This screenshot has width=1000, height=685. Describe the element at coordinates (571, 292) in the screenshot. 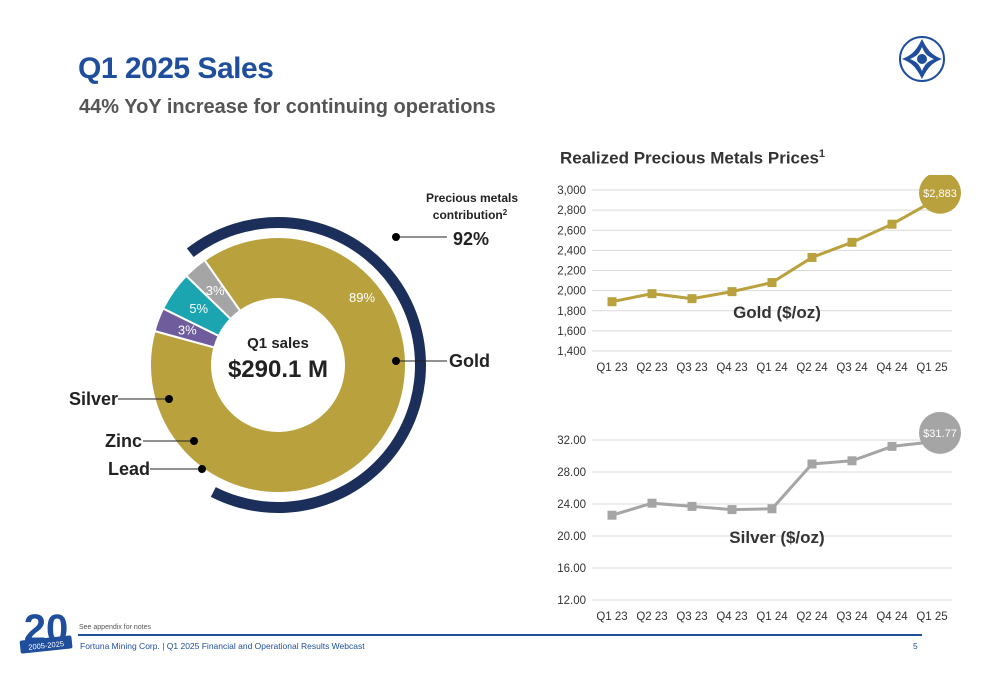

I see `gold-ytick: 2,000` at that location.